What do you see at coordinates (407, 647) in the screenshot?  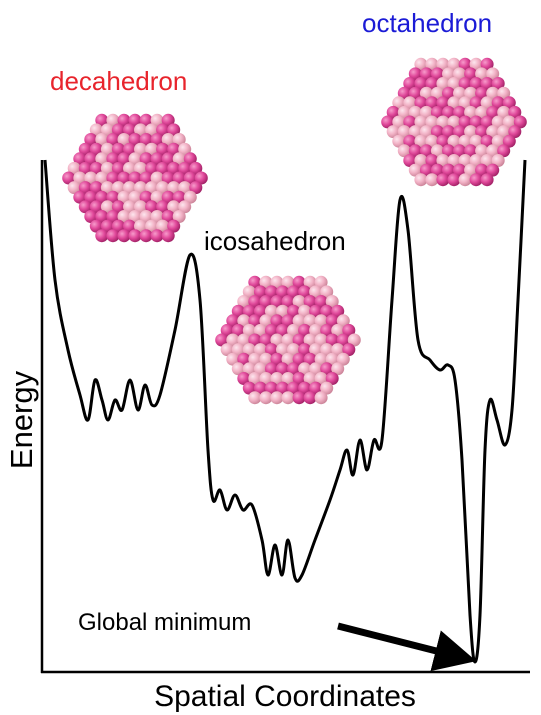 I see `arrow` at bounding box center [407, 647].